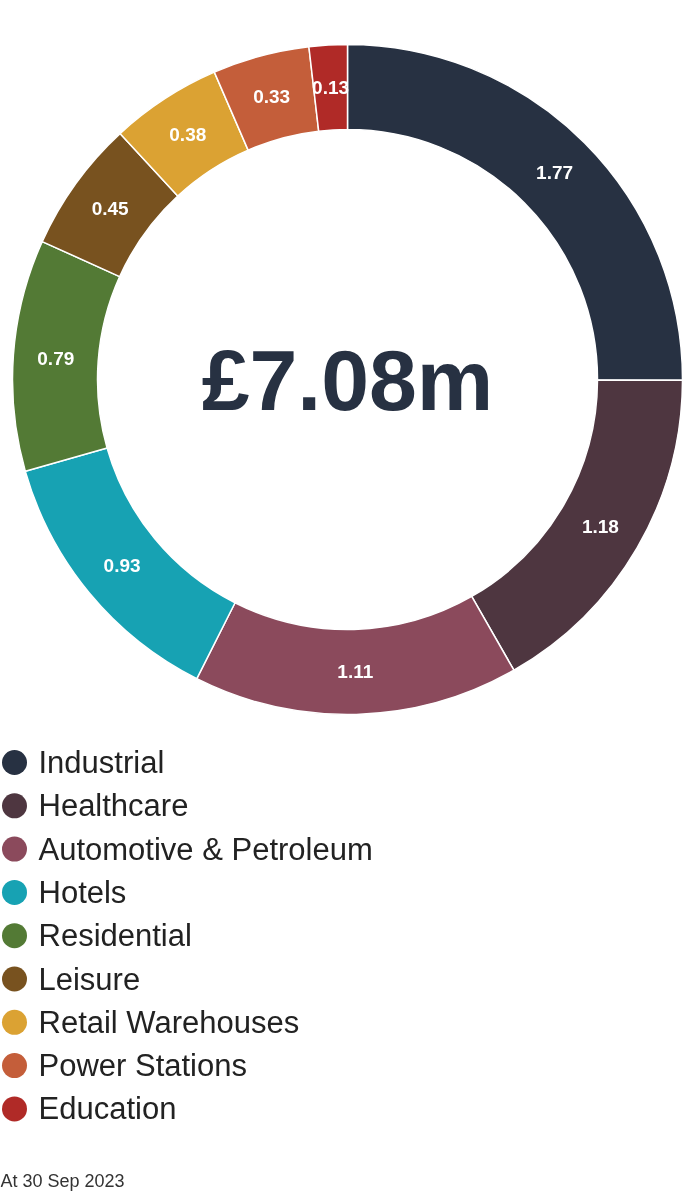 The image size is (693, 1200). What do you see at coordinates (115, 936) in the screenshot?
I see `legend-label: Residential` at bounding box center [115, 936].